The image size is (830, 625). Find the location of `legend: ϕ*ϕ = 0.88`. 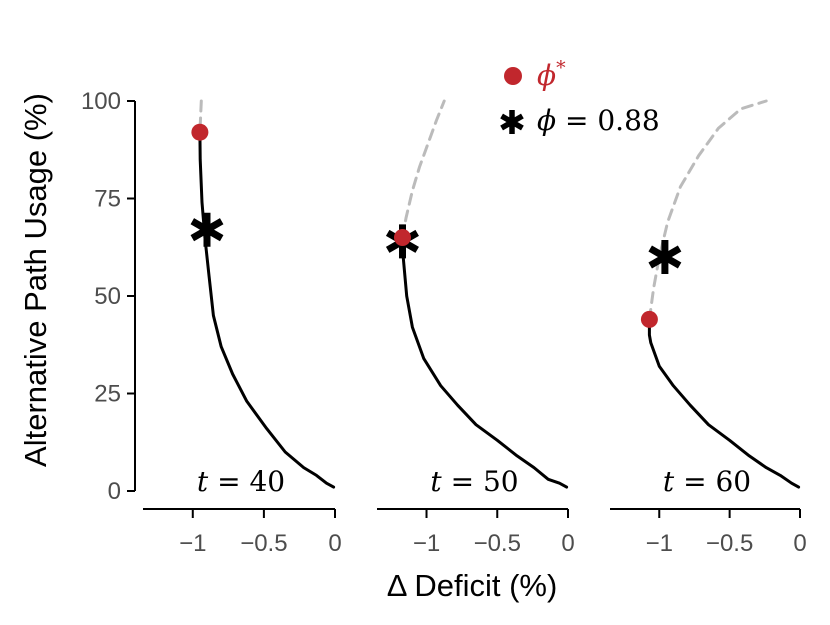

legend: ϕ*ϕ = 0.88 is located at coordinates (580, 97).